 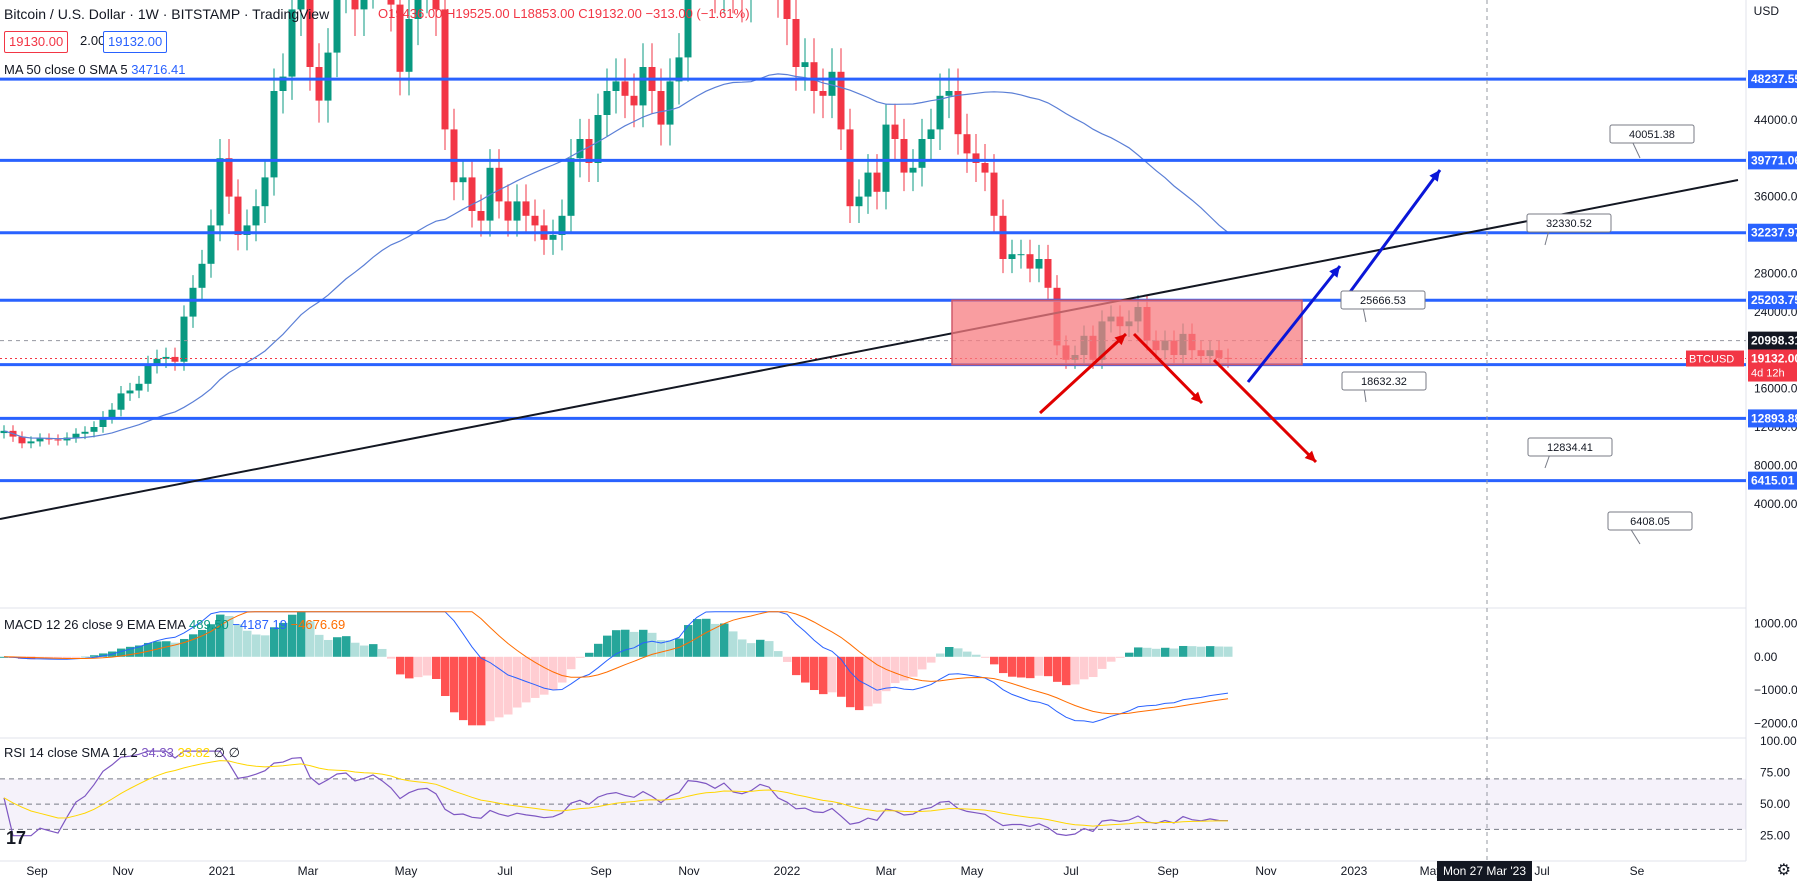 I want to click on gear-icon: ⚙, so click(x=1783, y=870).